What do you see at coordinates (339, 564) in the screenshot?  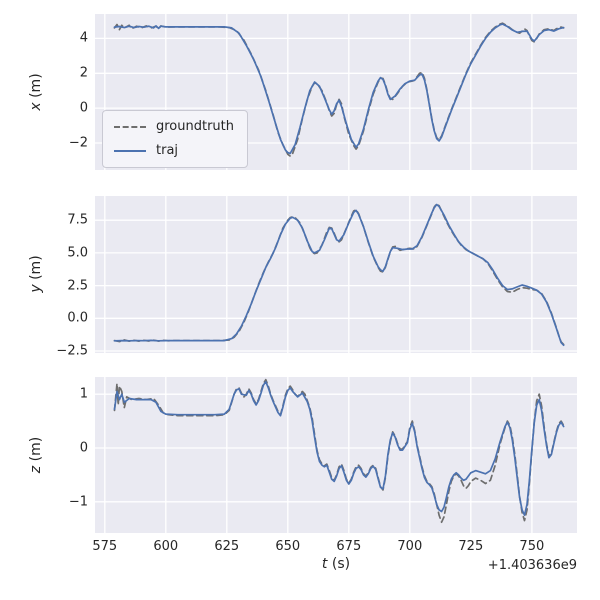 I see `xlabel-unit: (s)` at bounding box center [339, 564].